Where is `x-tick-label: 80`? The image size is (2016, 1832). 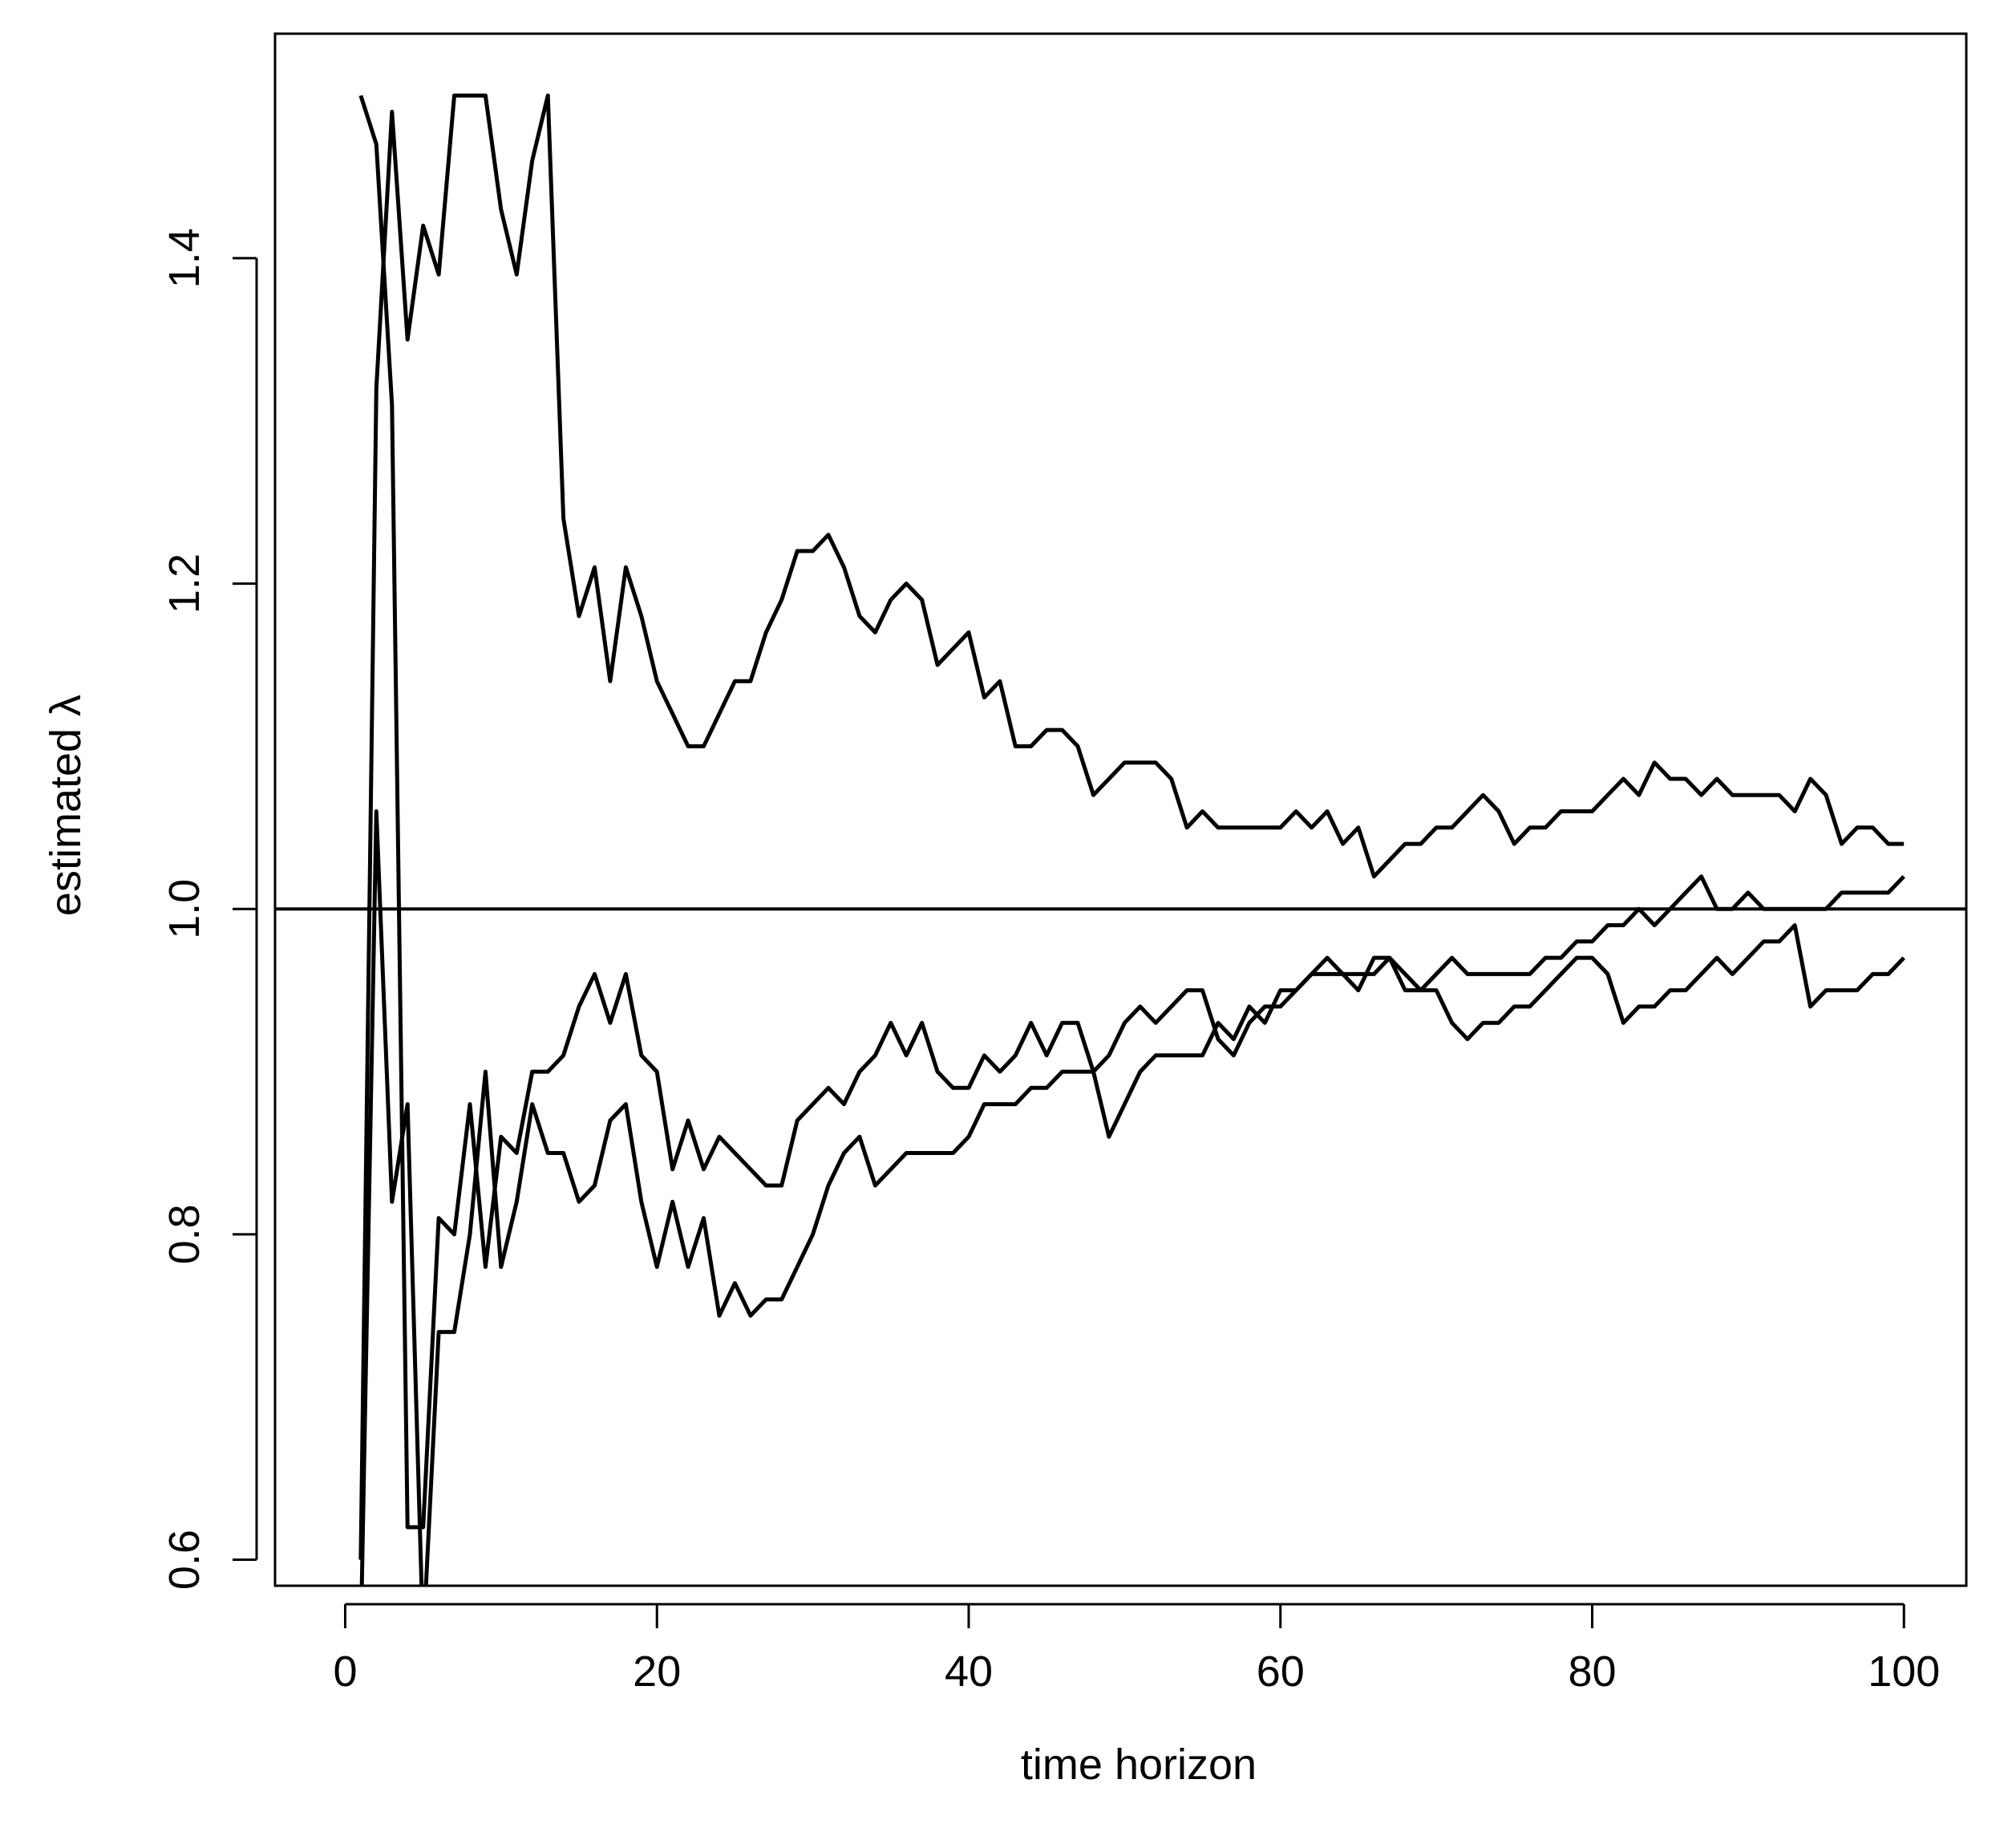
x-tick-label: 80 is located at coordinates (1592, 1672).